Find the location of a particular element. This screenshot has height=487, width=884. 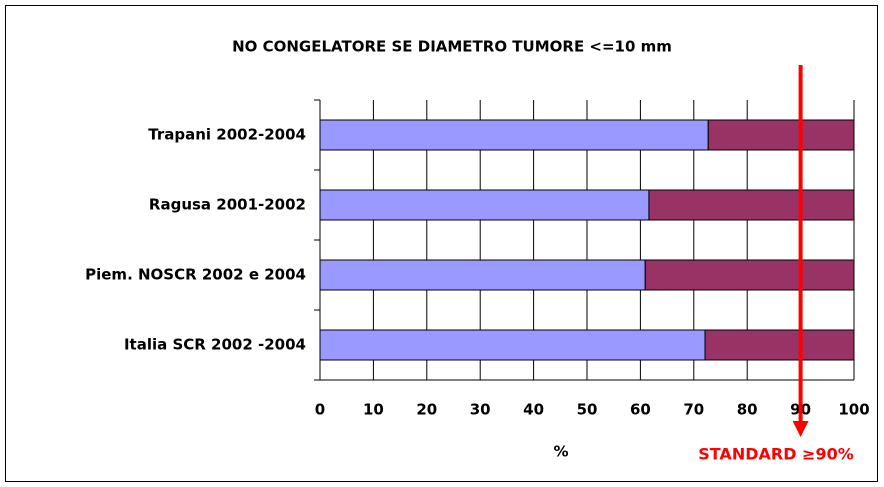

annotation: STANDARD ≥90% is located at coordinates (776, 454).